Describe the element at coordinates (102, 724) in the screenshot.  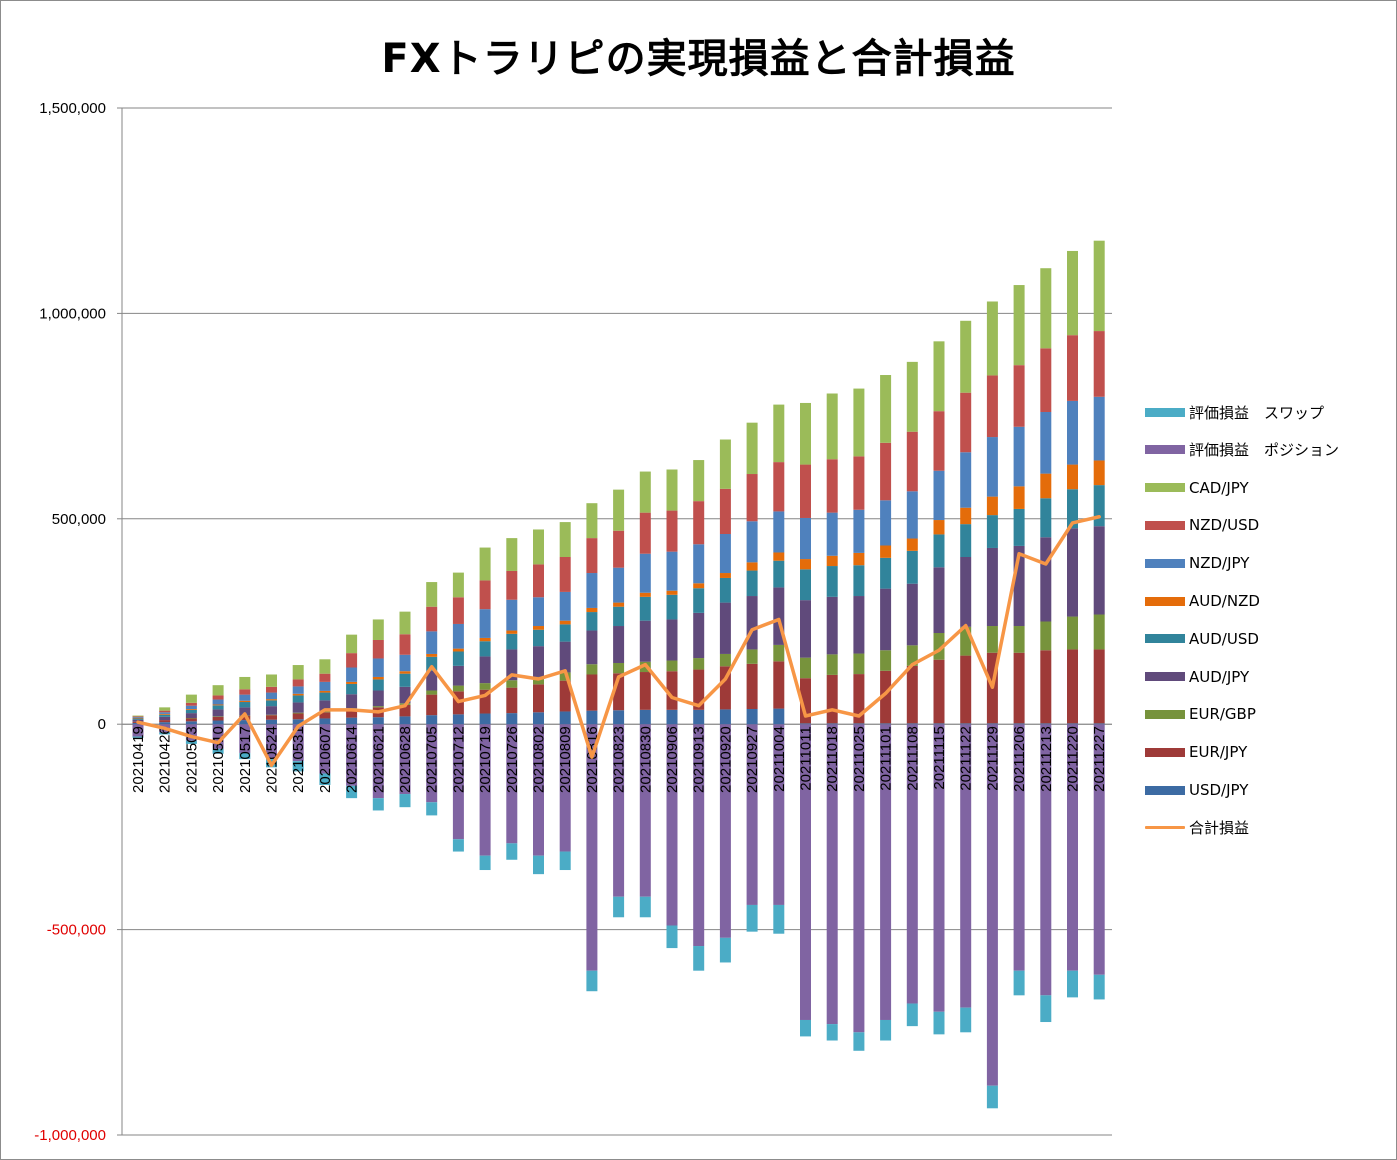
I see `y-tick-label: 0` at that location.